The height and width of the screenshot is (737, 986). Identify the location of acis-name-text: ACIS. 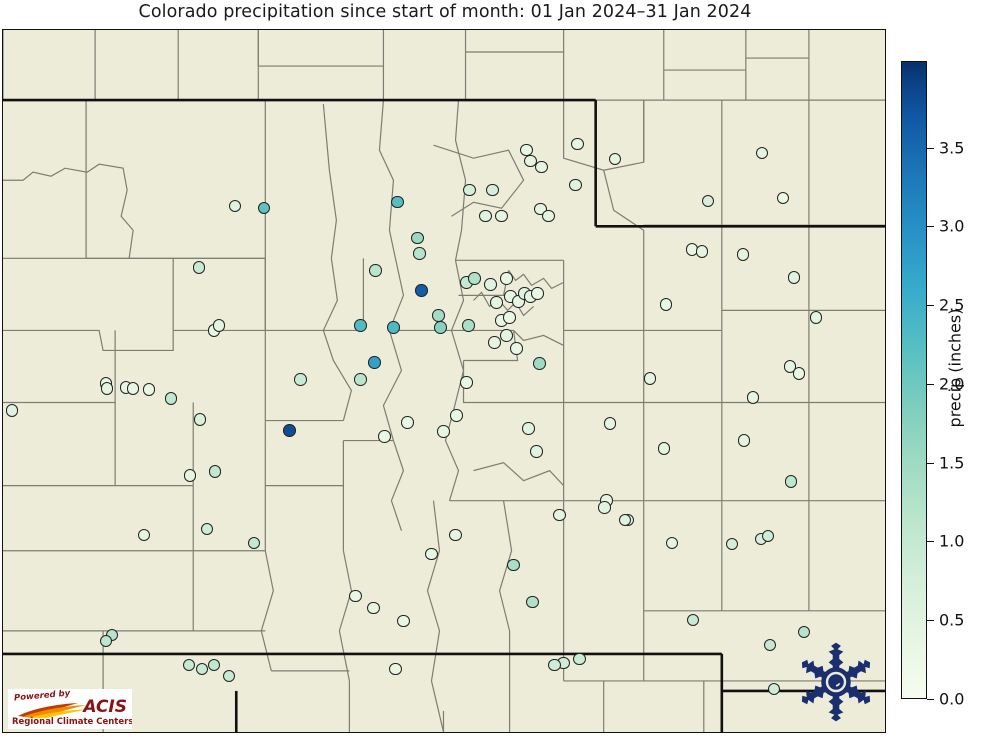
(105, 707).